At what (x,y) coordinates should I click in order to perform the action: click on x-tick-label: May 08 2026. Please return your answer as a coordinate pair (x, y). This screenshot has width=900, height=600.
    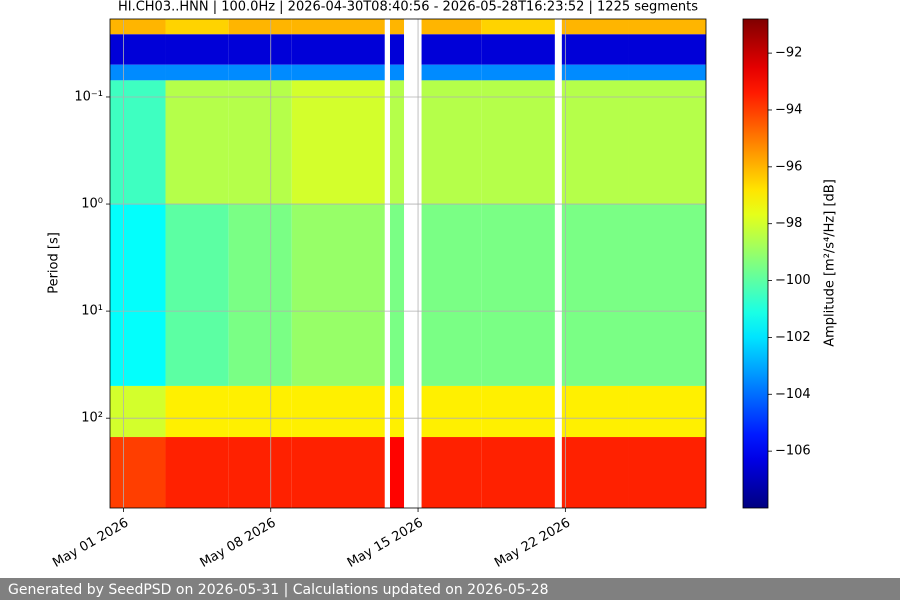
    Looking at the image, I should click on (238, 543).